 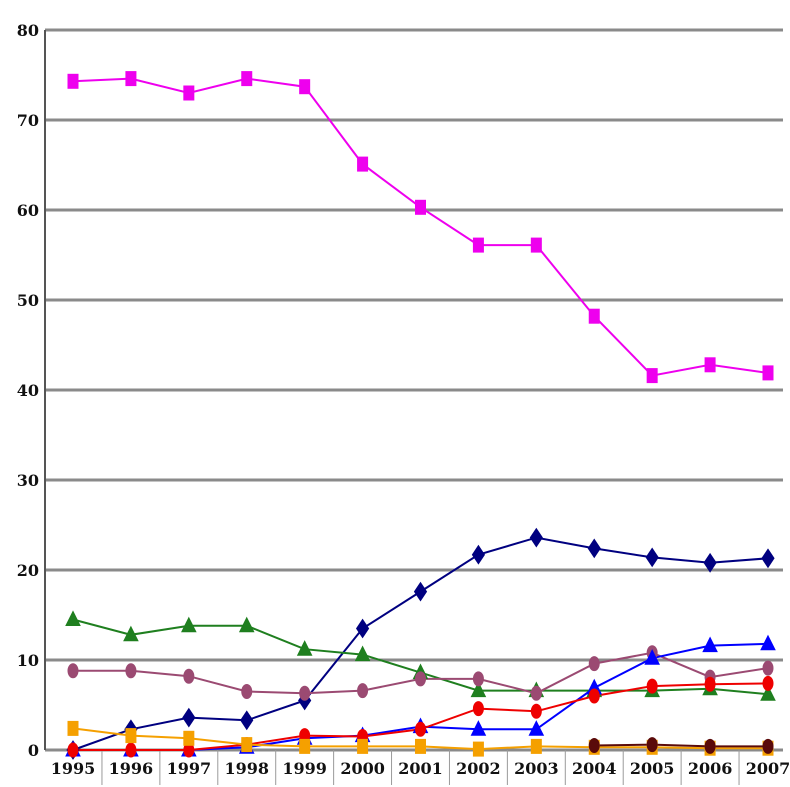 What do you see at coordinates (28, 480) in the screenshot?
I see `y-tick-label: 30` at bounding box center [28, 480].